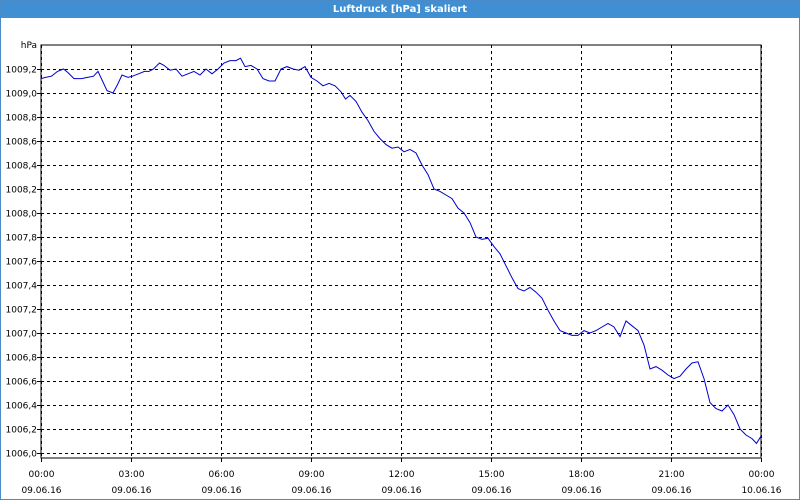  What do you see at coordinates (22, 71) in the screenshot?
I see `y-tick-label: 1009,2` at bounding box center [22, 71].